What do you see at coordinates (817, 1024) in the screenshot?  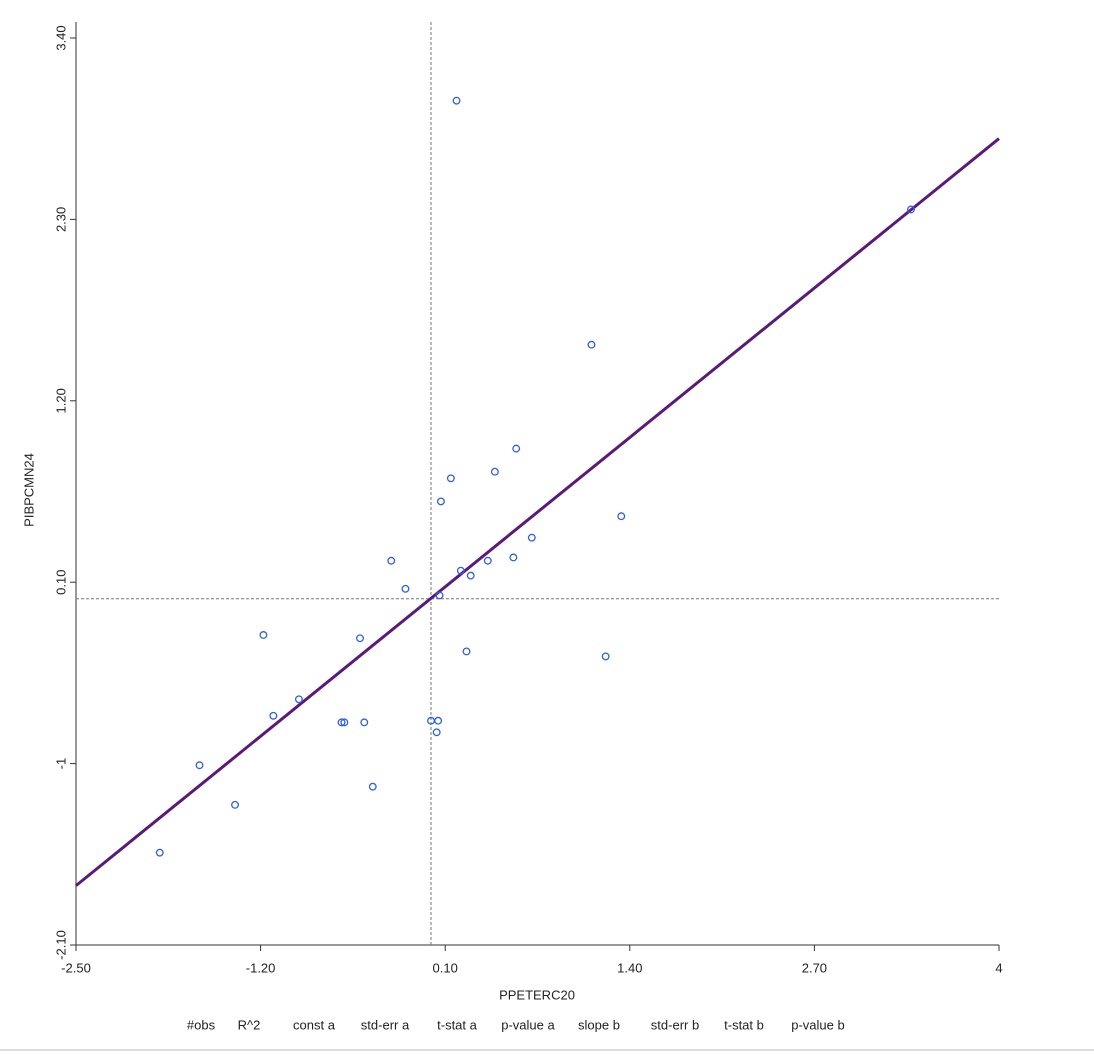 I see `table-header: p-value b` at bounding box center [817, 1024].